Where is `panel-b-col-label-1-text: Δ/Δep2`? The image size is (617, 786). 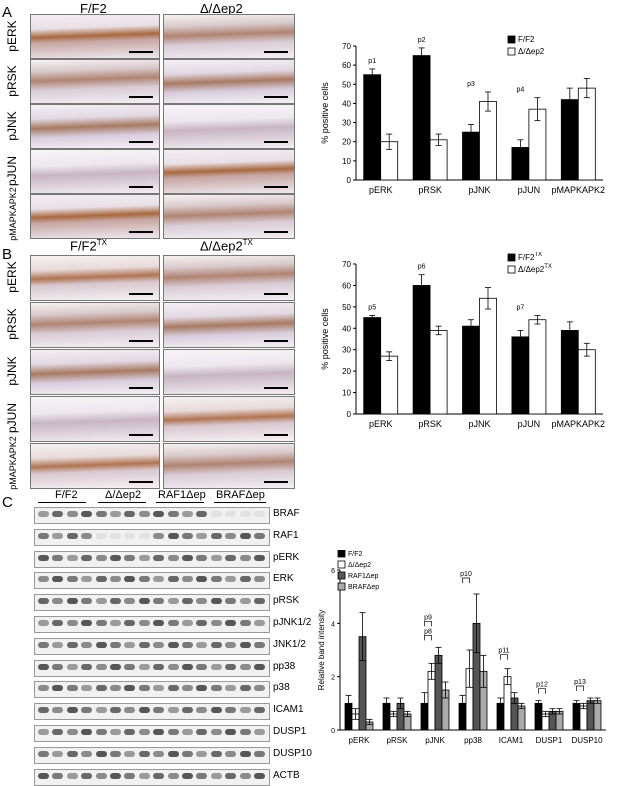 panel-b-col-label-1-text: Δ/Δep2 is located at coordinates (221, 246).